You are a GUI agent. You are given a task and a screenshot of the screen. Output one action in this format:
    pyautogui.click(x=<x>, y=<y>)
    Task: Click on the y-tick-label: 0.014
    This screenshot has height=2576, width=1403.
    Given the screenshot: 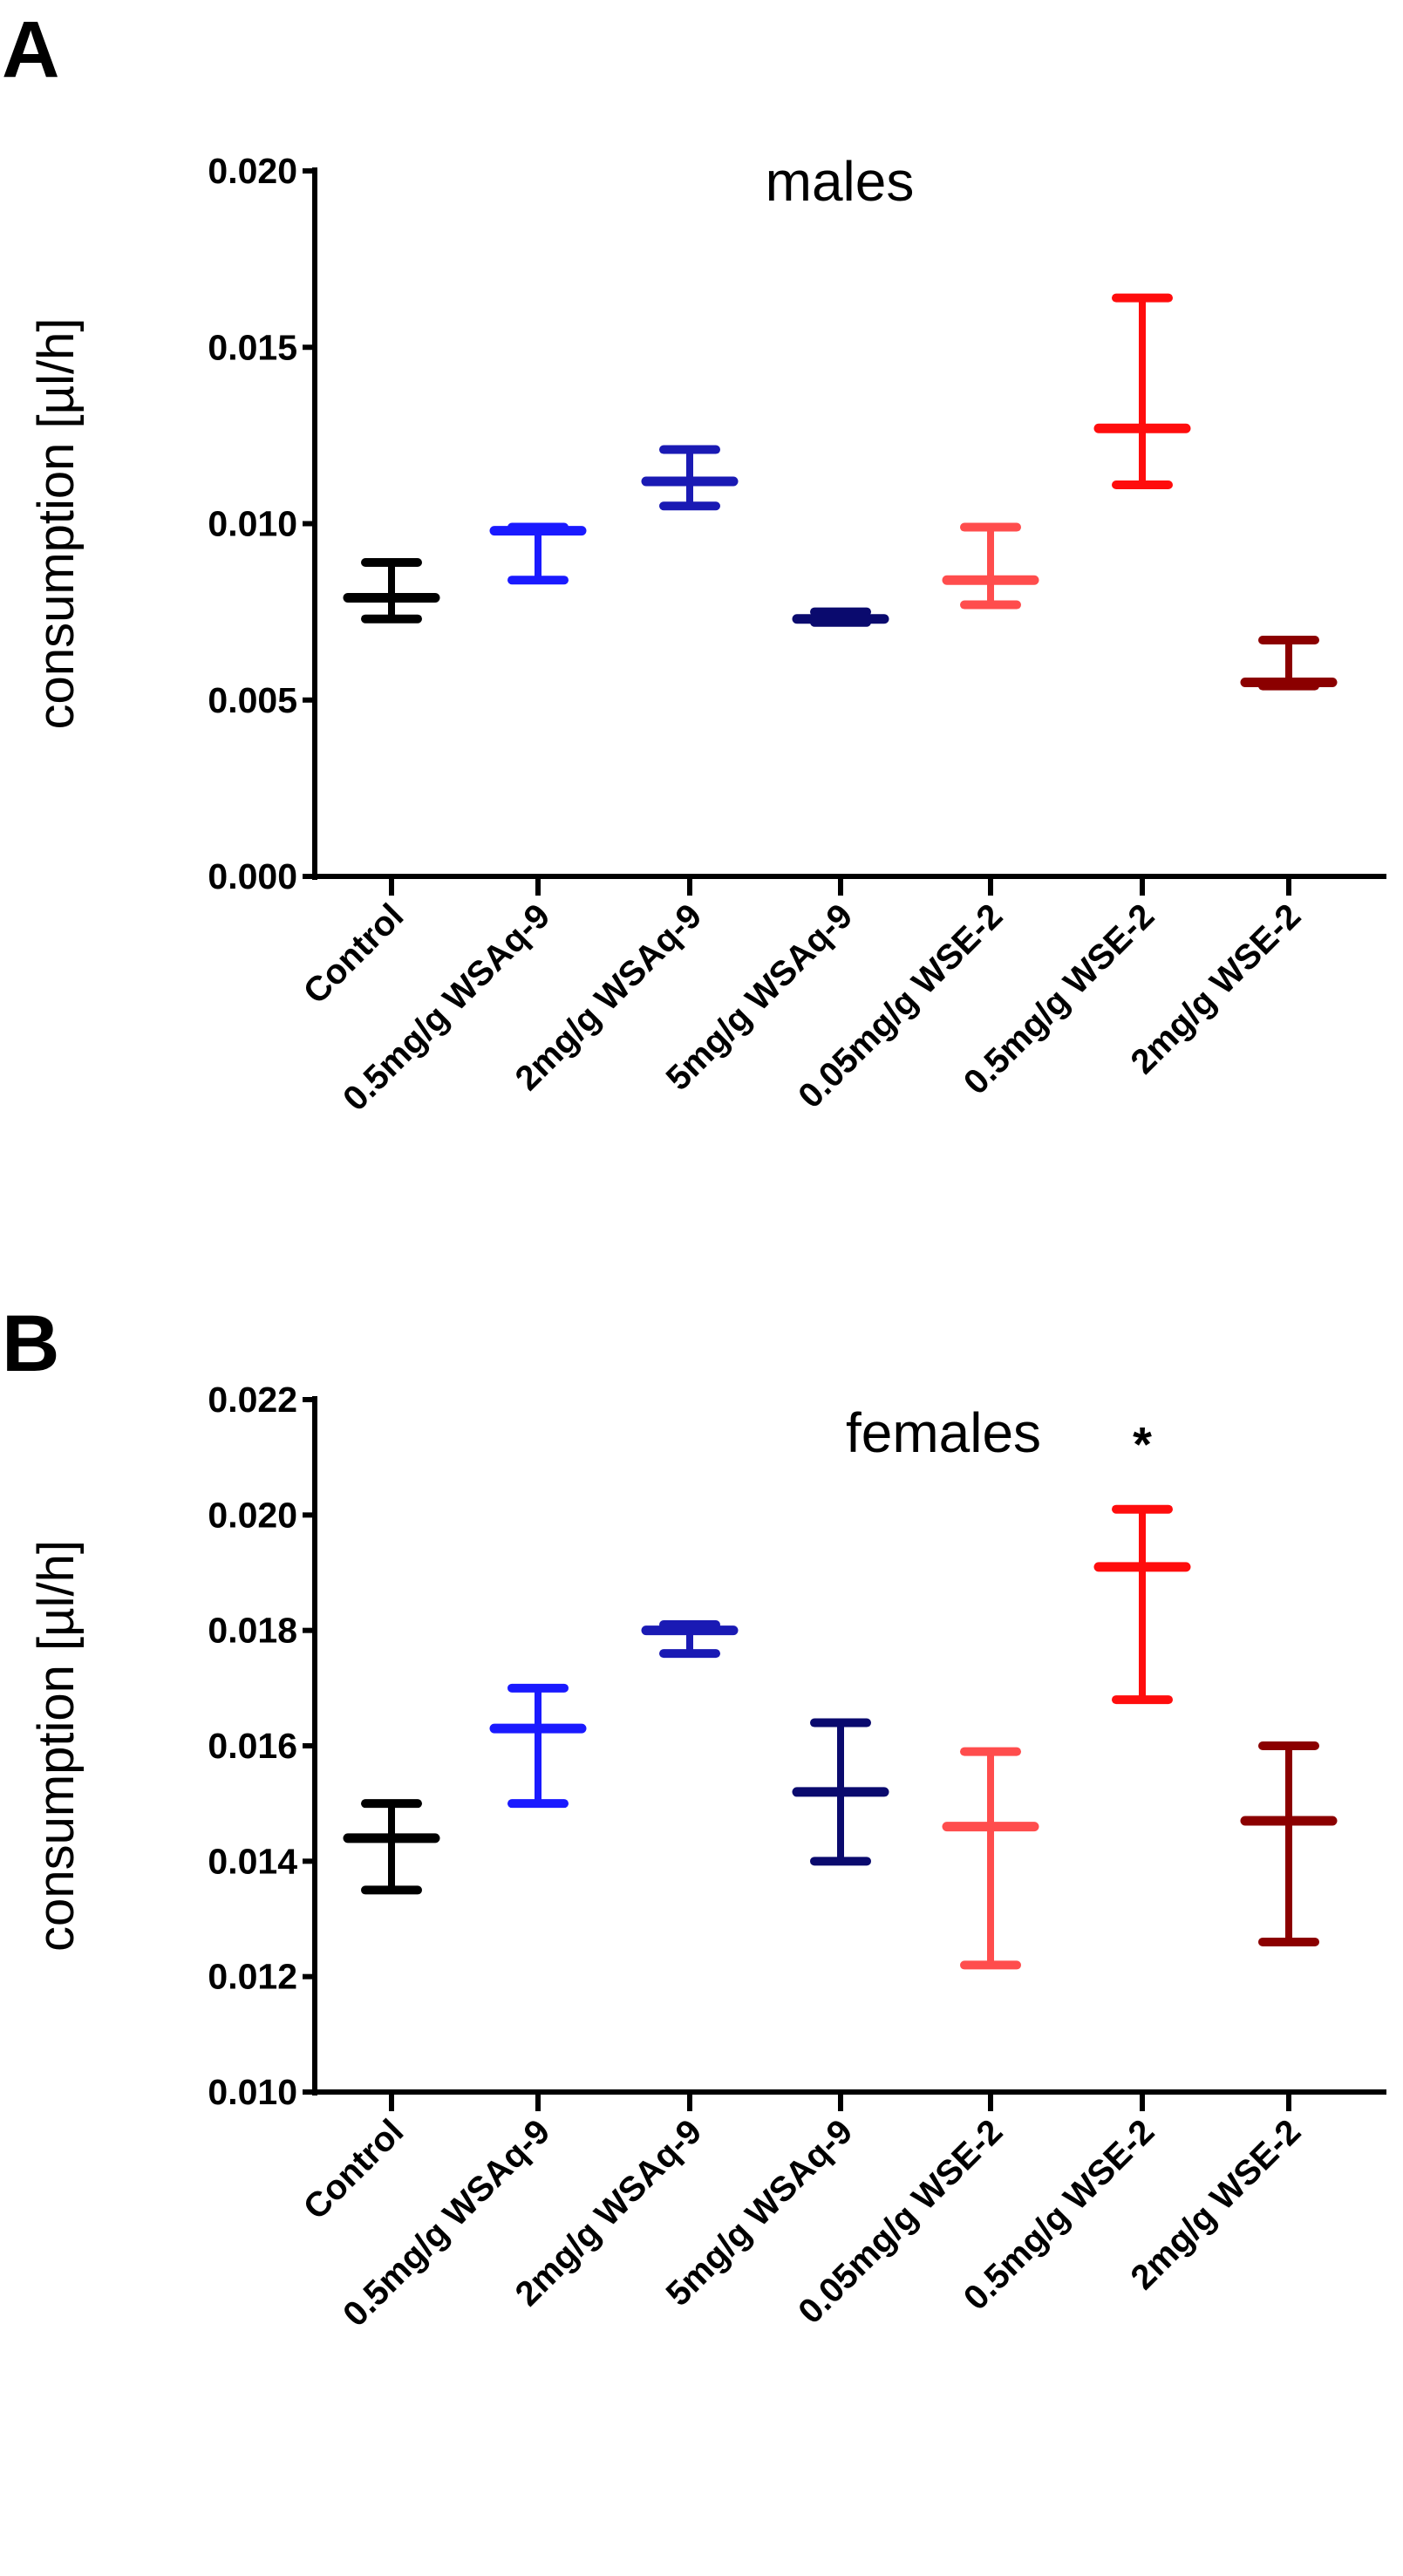 What is the action you would take?
    pyautogui.click(x=252, y=1861)
    